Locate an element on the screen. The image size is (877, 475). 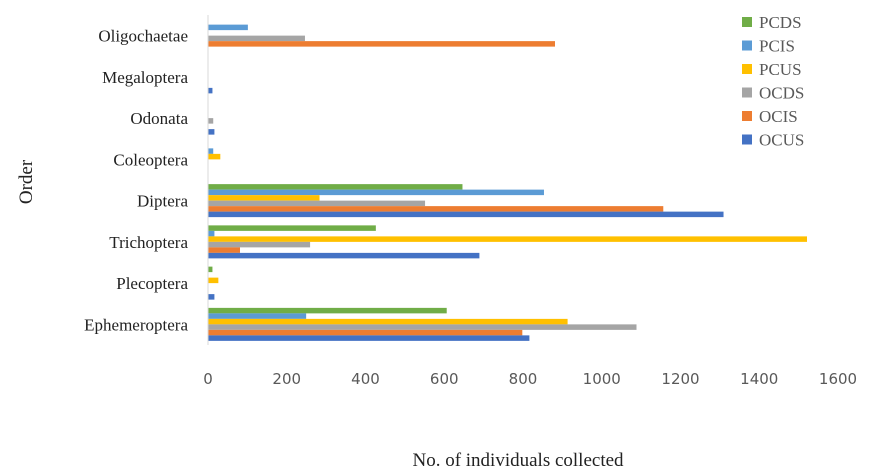
legend-label-pcis: PCIS is located at coordinates (777, 46).